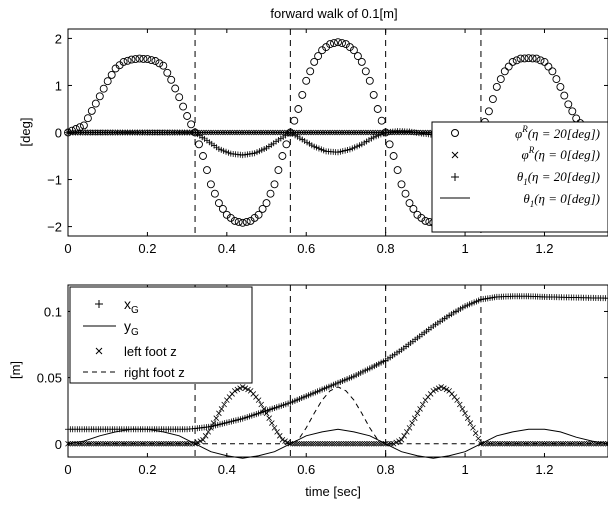  Describe the element at coordinates (127, 304) in the screenshot. I see `legend-label-xg-main: x` at that location.